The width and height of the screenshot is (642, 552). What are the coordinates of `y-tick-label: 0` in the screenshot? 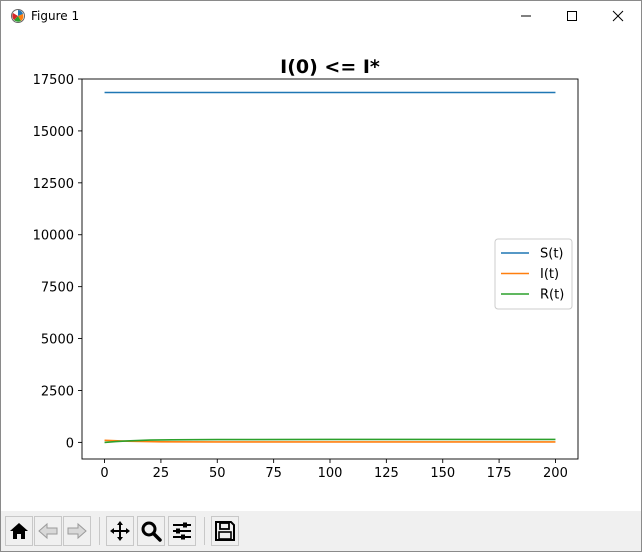 It's located at (70, 443).